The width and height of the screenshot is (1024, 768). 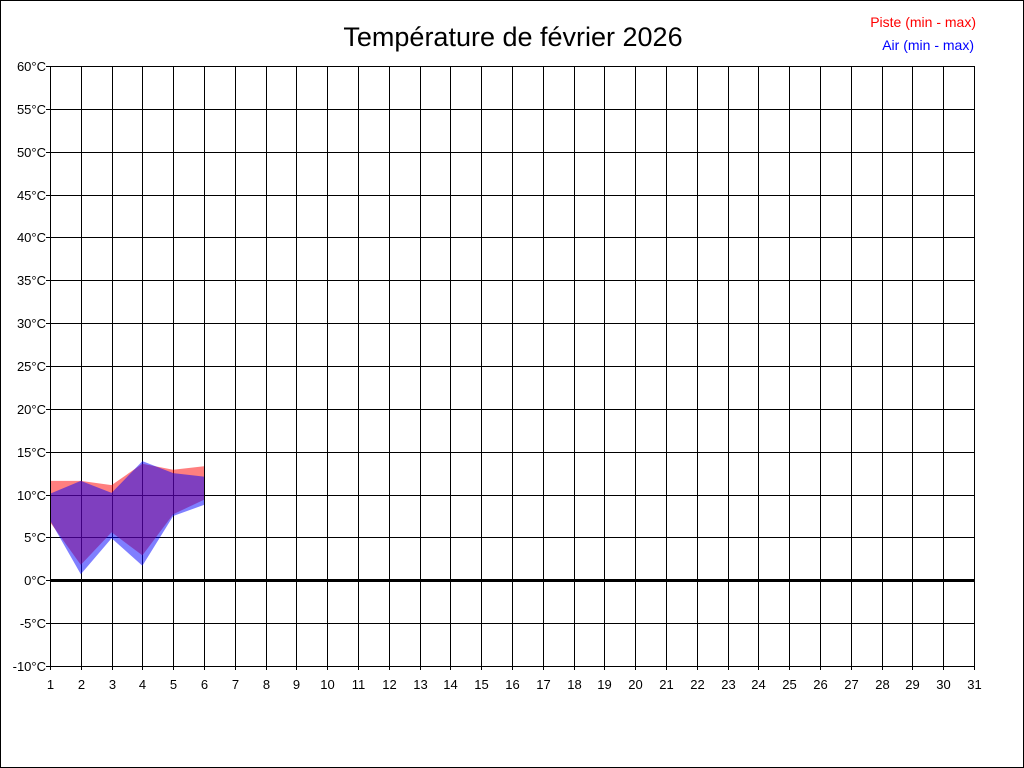 What do you see at coordinates (450, 684) in the screenshot?
I see `x-tick-label: 14` at bounding box center [450, 684].